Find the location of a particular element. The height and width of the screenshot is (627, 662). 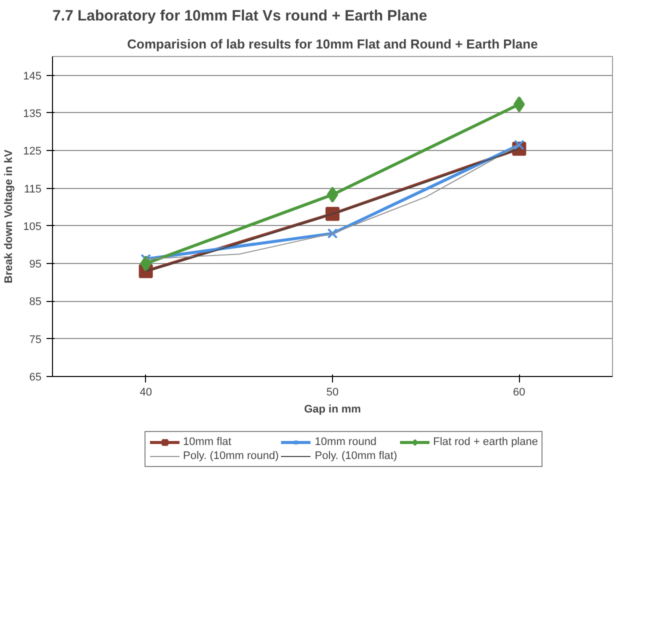

y-tick-label: 145 is located at coordinates (32, 76).